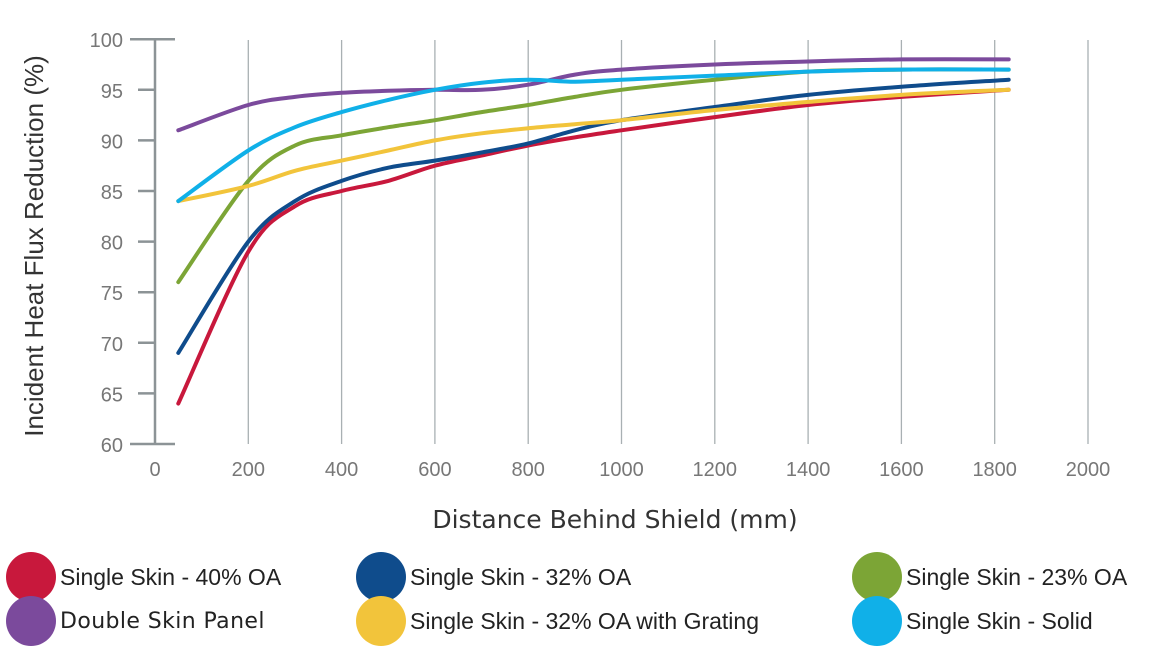 Image resolution: width=1173 pixels, height=646 pixels. What do you see at coordinates (31, 577) in the screenshot?
I see `legend-swatch-40-oa` at bounding box center [31, 577].